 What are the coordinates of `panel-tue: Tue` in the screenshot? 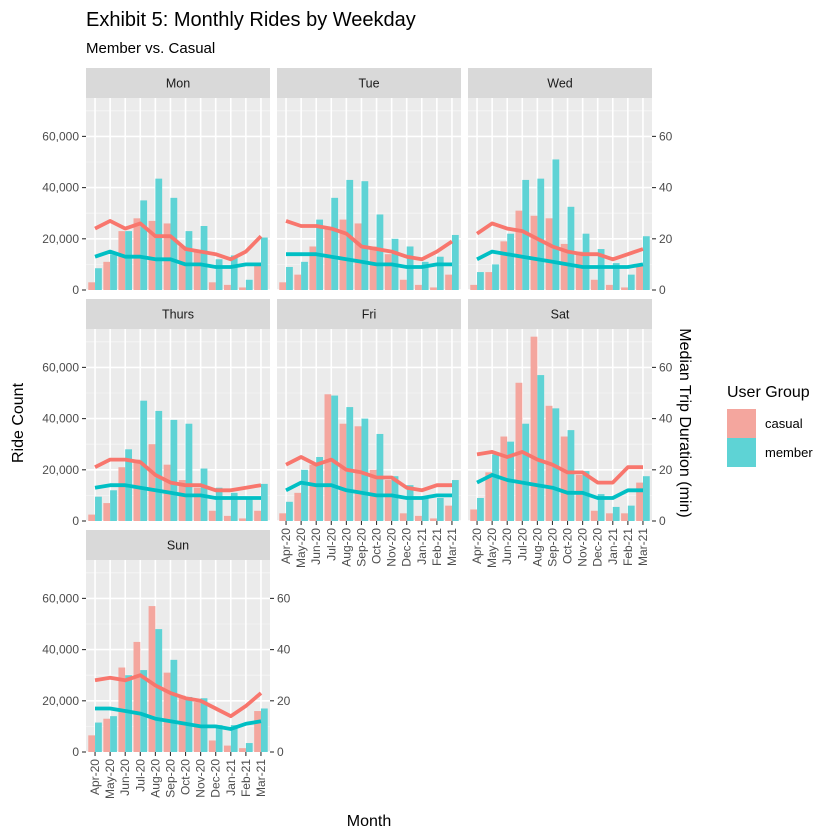 It's located at (369, 179).